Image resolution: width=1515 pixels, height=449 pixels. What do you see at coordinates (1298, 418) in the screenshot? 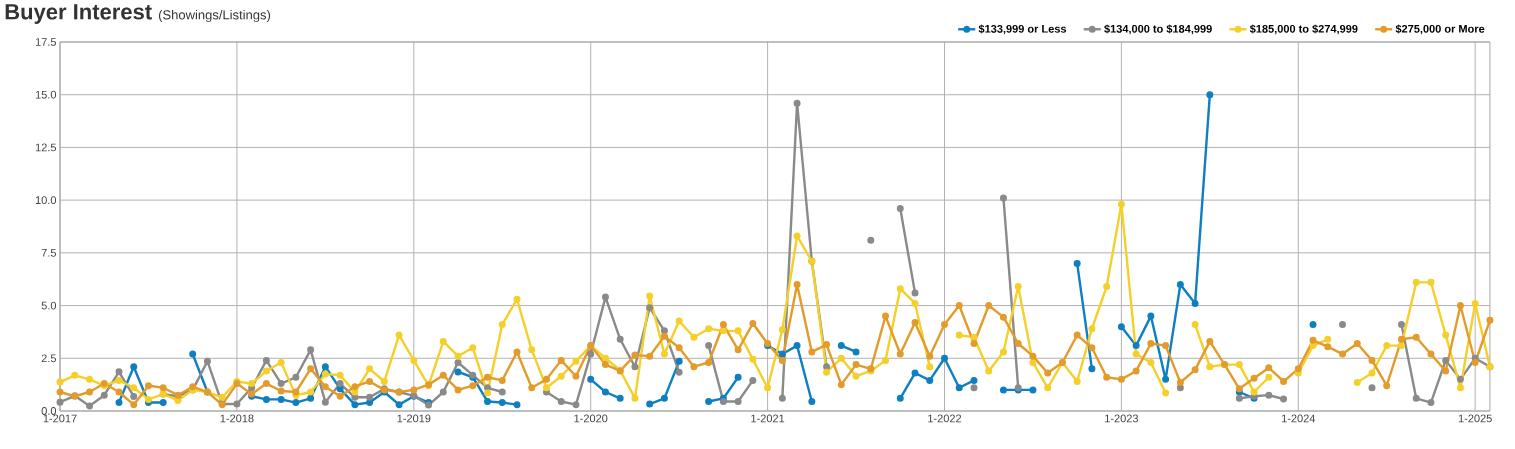
I see `x-tick-label: 1-2024` at bounding box center [1298, 418].